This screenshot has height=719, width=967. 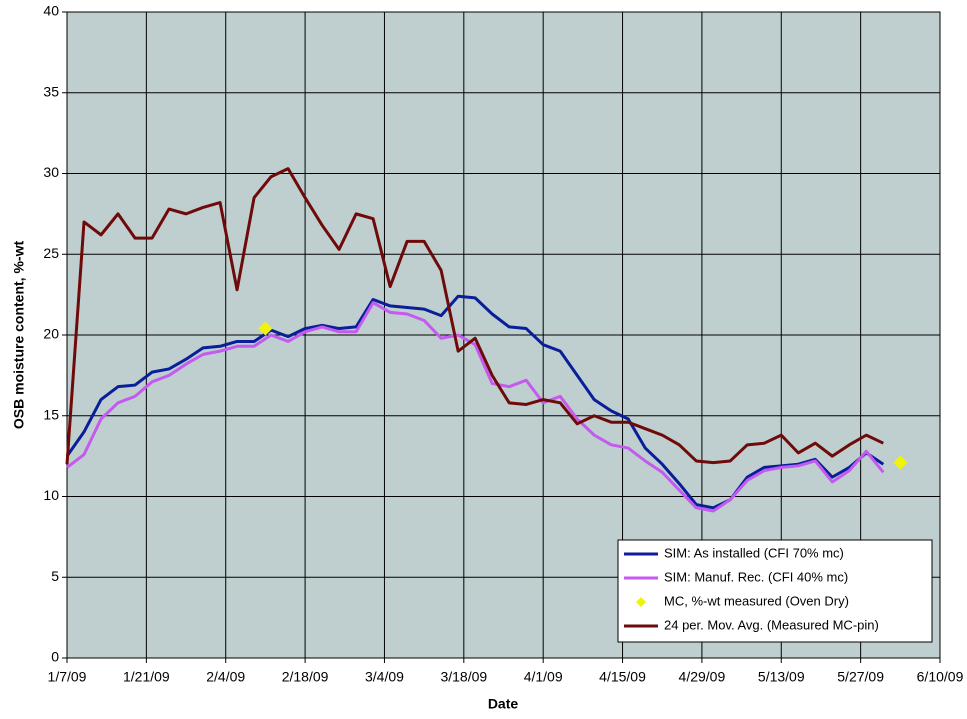 I want to click on x-tick-label: 3/18/09, so click(x=463, y=677).